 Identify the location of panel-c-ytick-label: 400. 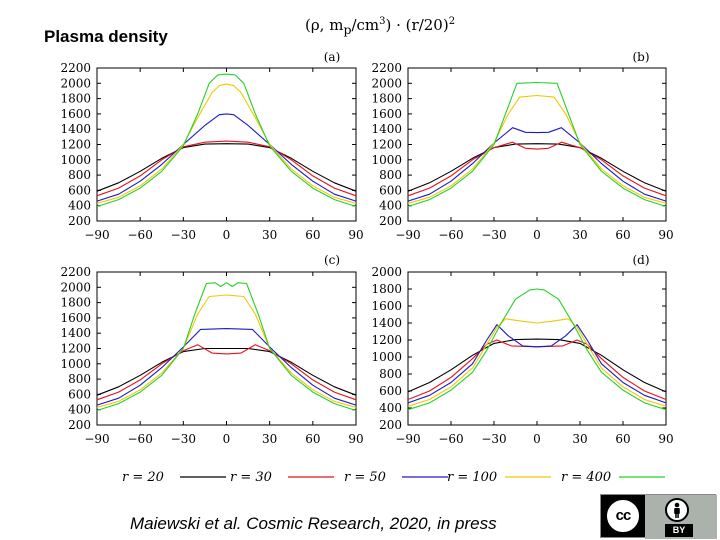
(79, 410).